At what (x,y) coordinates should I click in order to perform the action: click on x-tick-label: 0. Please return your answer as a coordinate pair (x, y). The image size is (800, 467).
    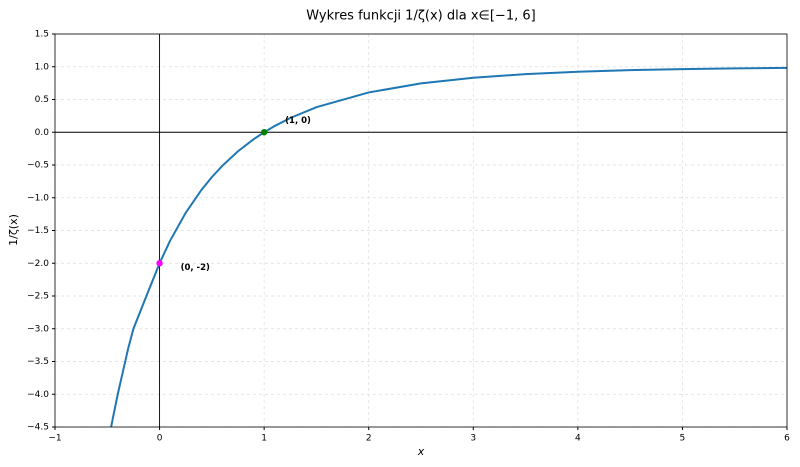
    Looking at the image, I should click on (160, 439).